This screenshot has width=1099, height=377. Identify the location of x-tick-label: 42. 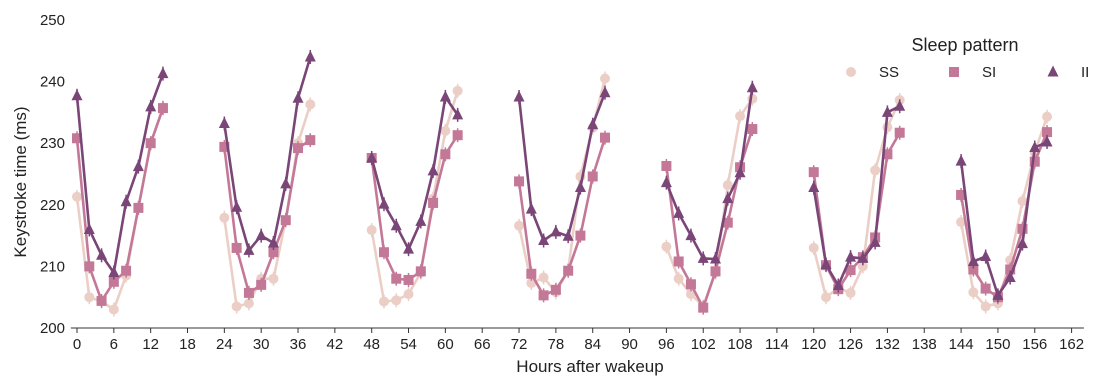
(335, 344).